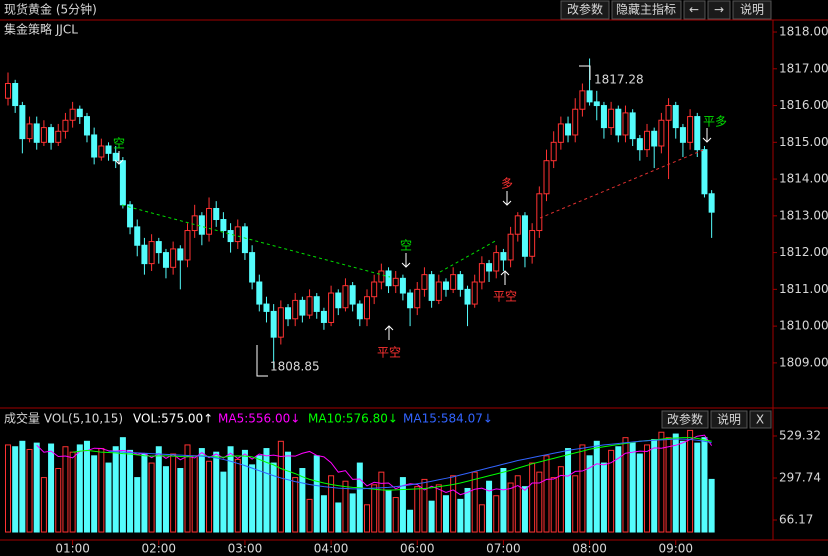 The image size is (828, 556). Describe the element at coordinates (63, 418) in the screenshot. I see `volume-title: 成交量 VOL(5,10,15)` at that location.